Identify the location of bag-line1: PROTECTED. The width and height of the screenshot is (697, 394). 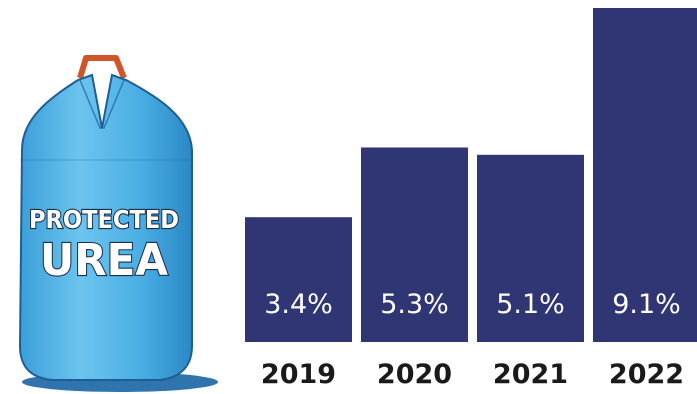
(104, 219).